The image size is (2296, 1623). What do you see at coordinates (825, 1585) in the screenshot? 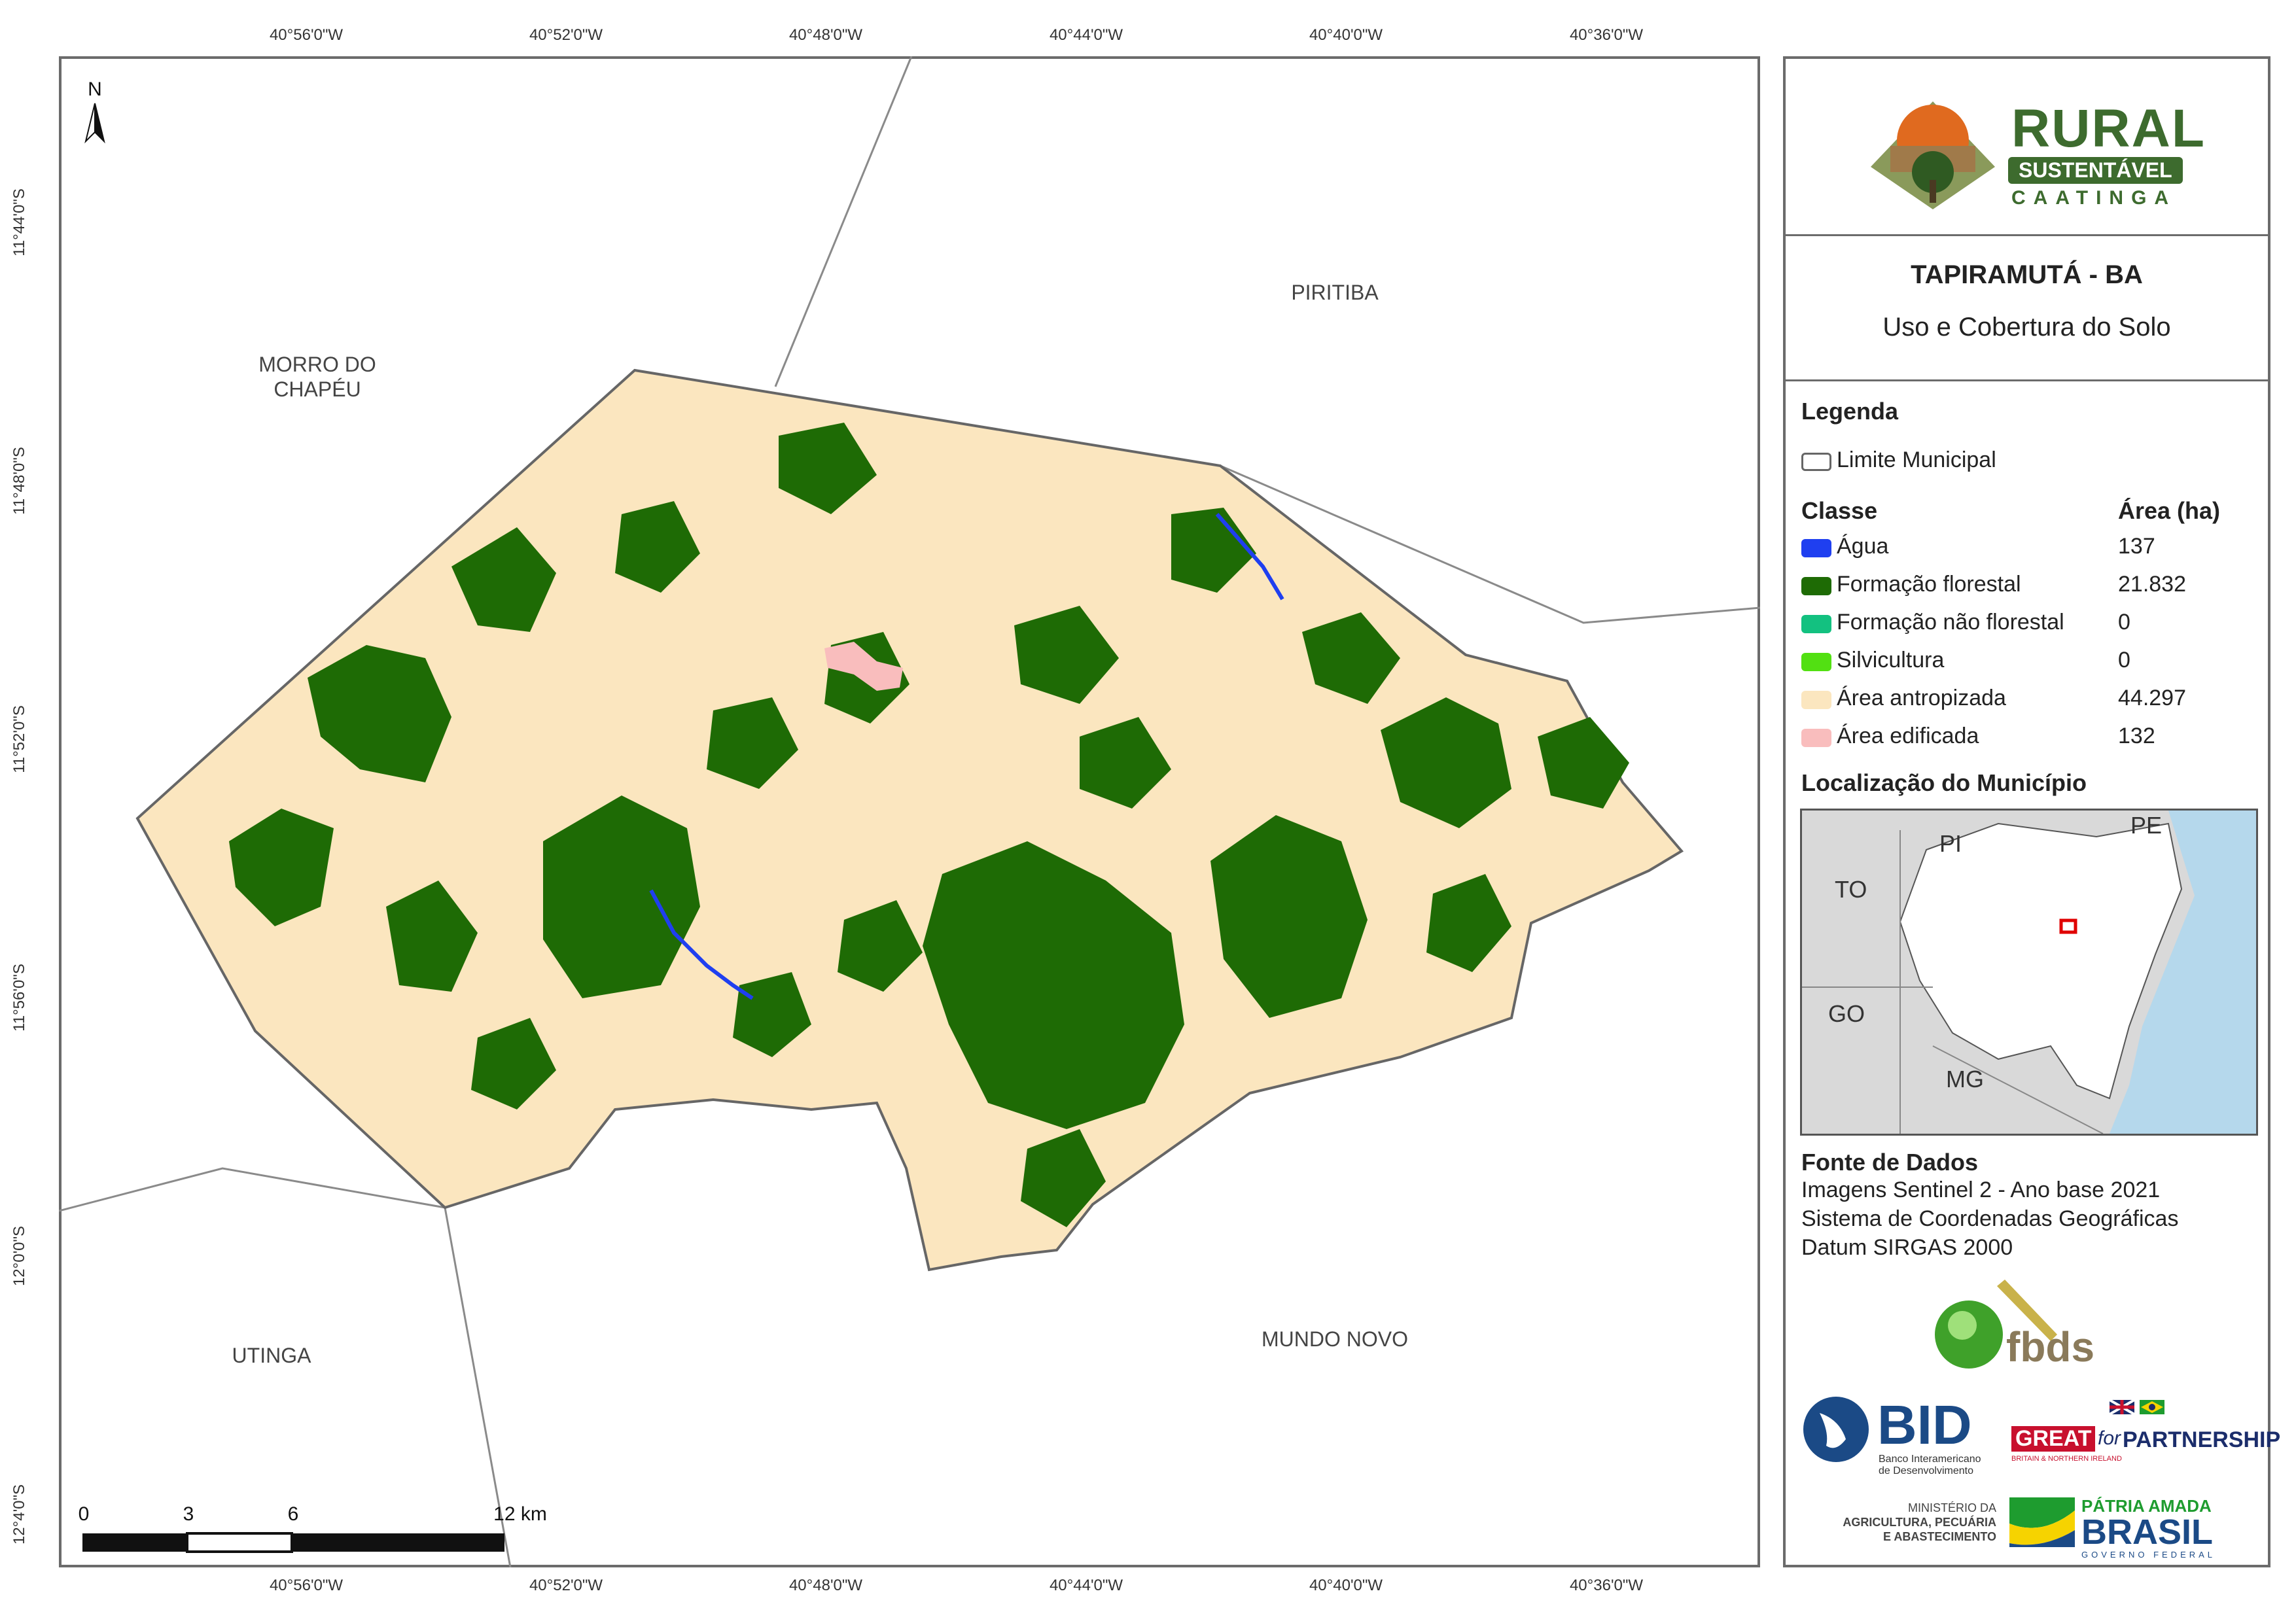
I see `tick-bottom-3: 40°48'0"W` at bounding box center [825, 1585].